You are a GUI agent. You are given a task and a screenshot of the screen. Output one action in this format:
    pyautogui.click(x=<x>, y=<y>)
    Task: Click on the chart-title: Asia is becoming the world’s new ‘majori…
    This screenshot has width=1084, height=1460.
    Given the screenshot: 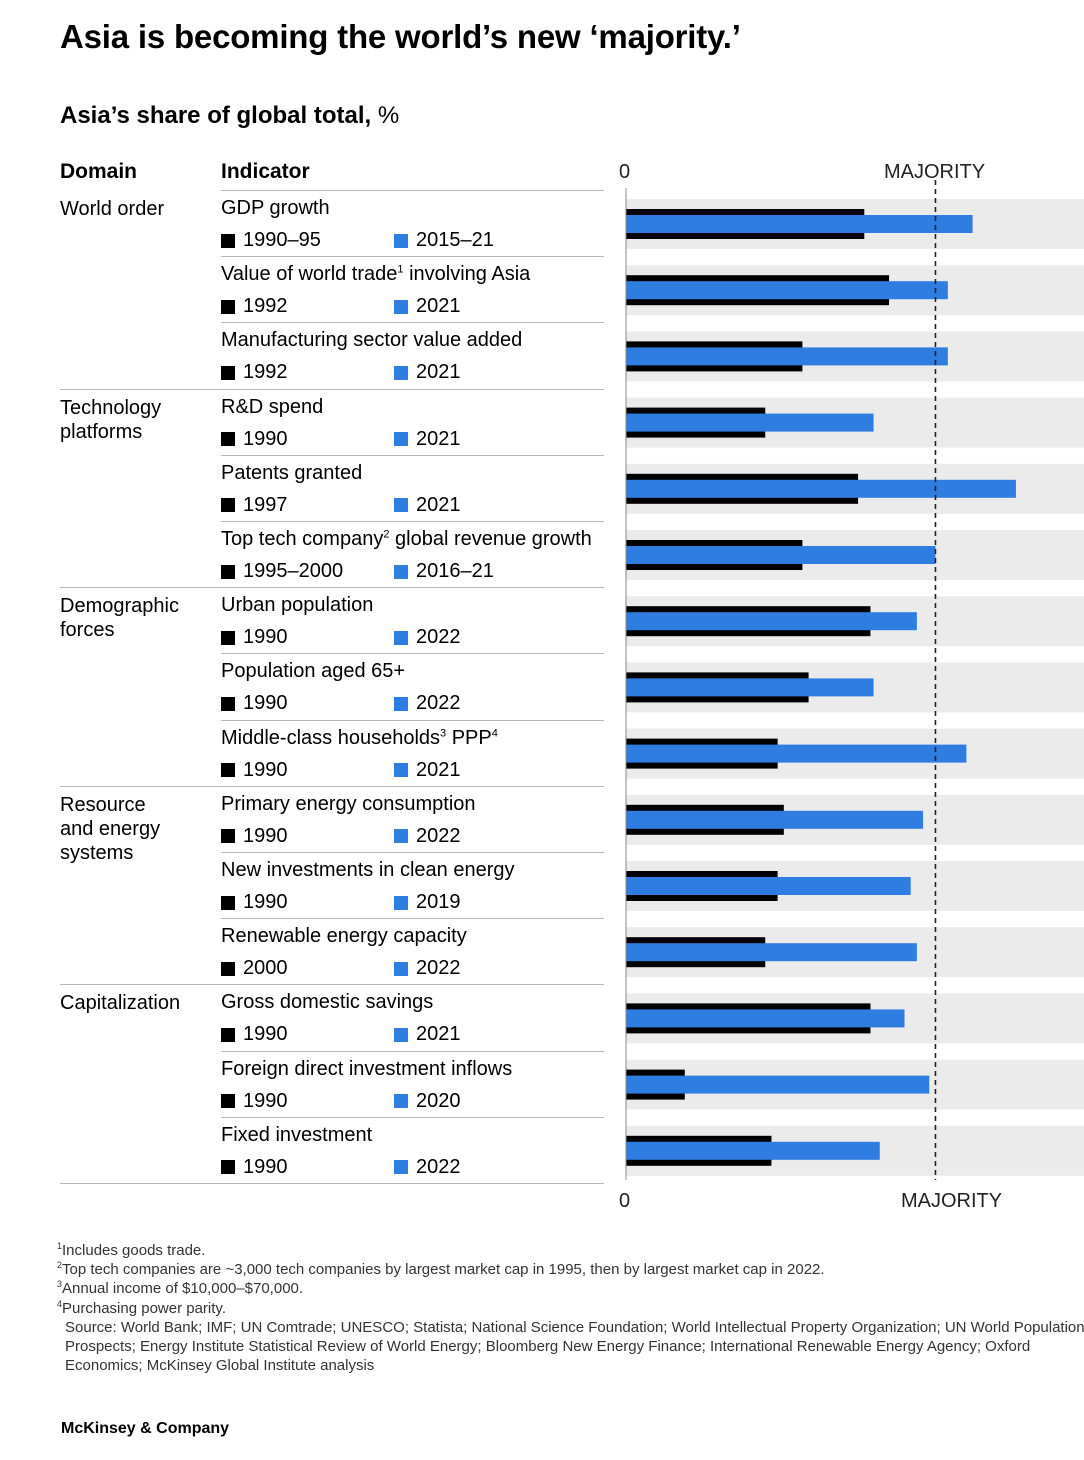 What is the action you would take?
    pyautogui.click(x=400, y=36)
    